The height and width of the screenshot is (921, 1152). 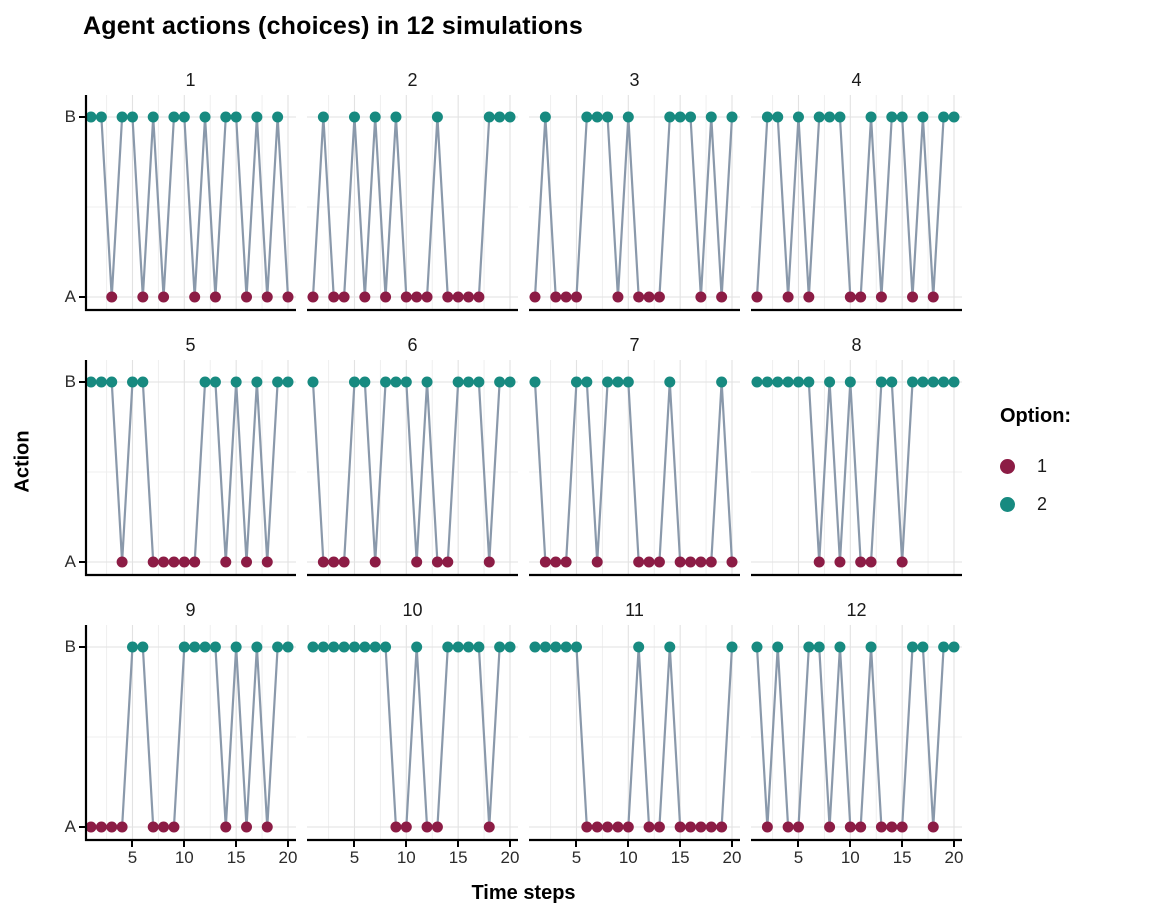 I want to click on y-tick-label: B, so click(x=70, y=381).